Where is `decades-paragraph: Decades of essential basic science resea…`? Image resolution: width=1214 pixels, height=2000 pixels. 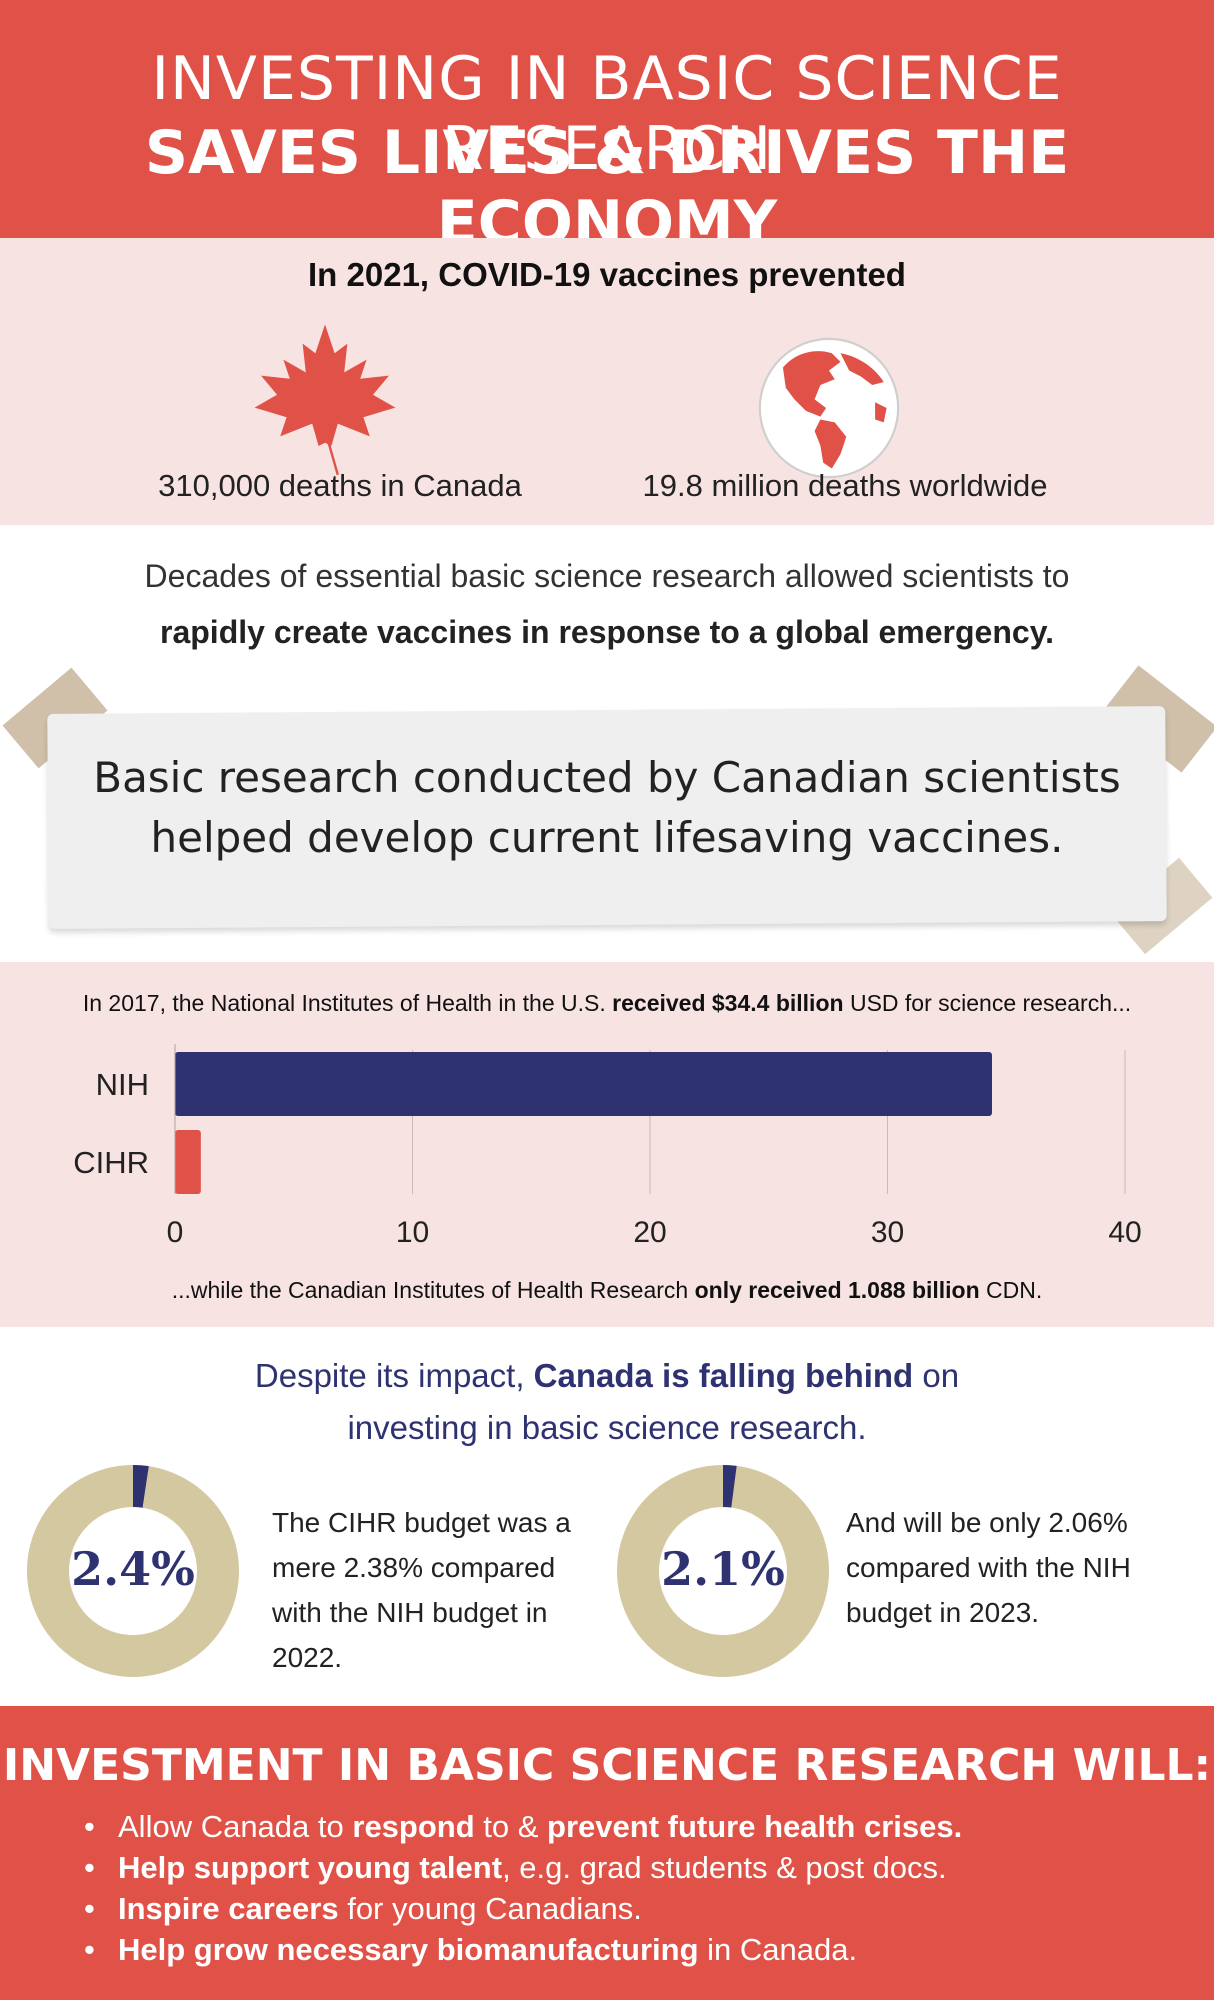
decades-paragraph: Decades of essential basic science resea… is located at coordinates (607, 604).